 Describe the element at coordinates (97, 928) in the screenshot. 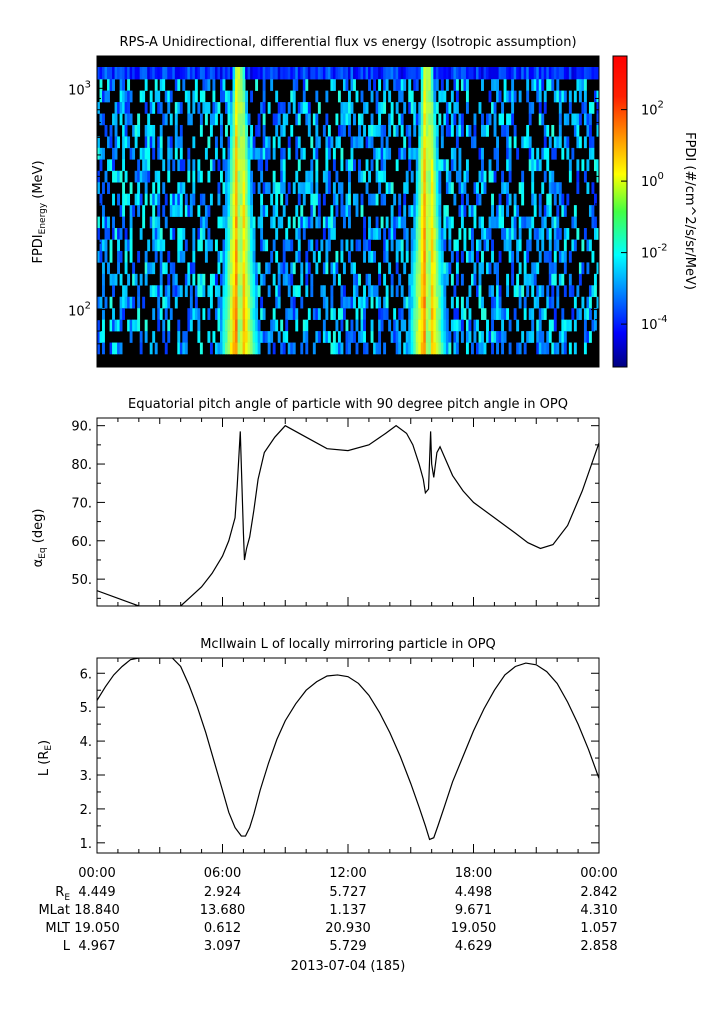

I see `ephemeris-value: 19.050` at that location.